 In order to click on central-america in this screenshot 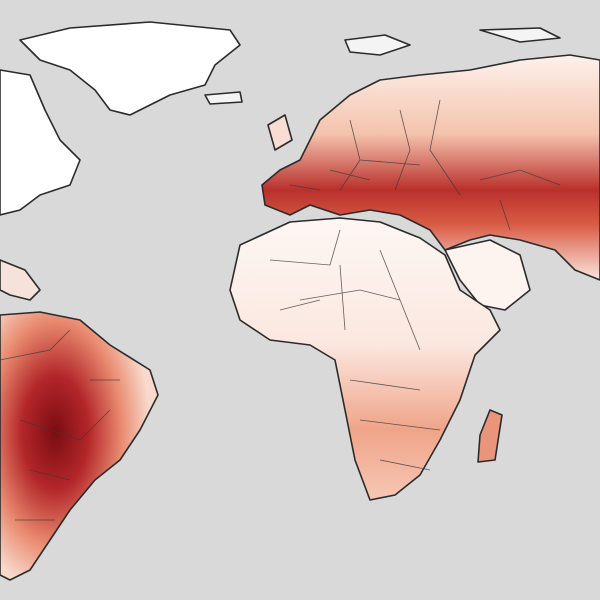, I will do `click(20, 280)`.